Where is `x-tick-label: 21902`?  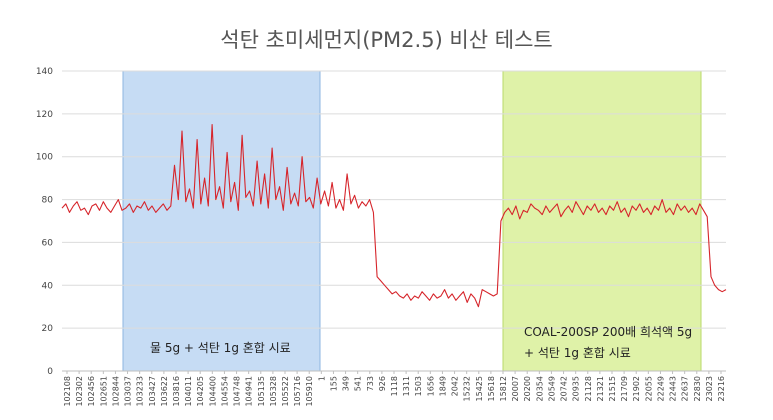 x-tick-label: 21902 is located at coordinates (636, 388).